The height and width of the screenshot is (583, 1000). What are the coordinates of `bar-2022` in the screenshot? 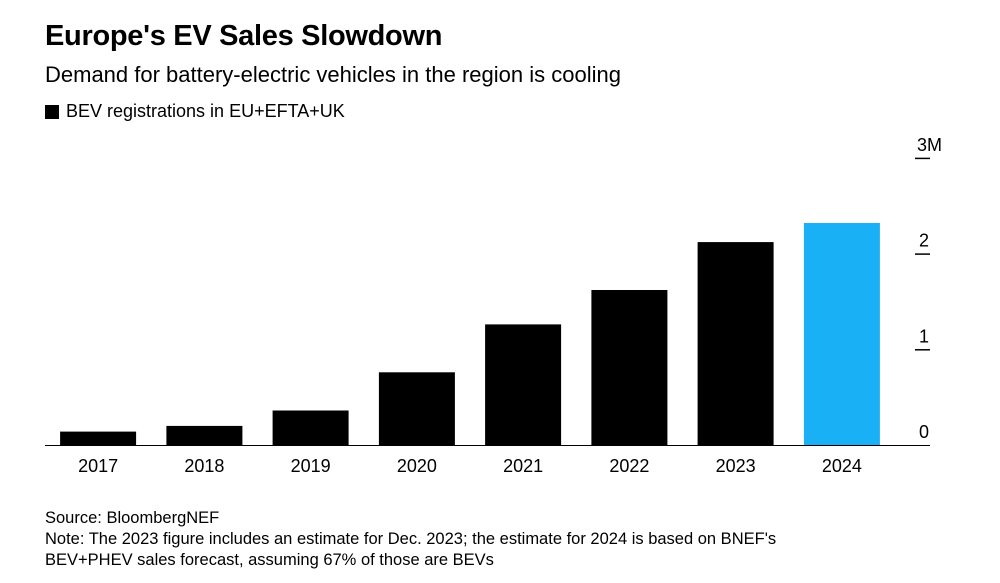 It's located at (629, 367).